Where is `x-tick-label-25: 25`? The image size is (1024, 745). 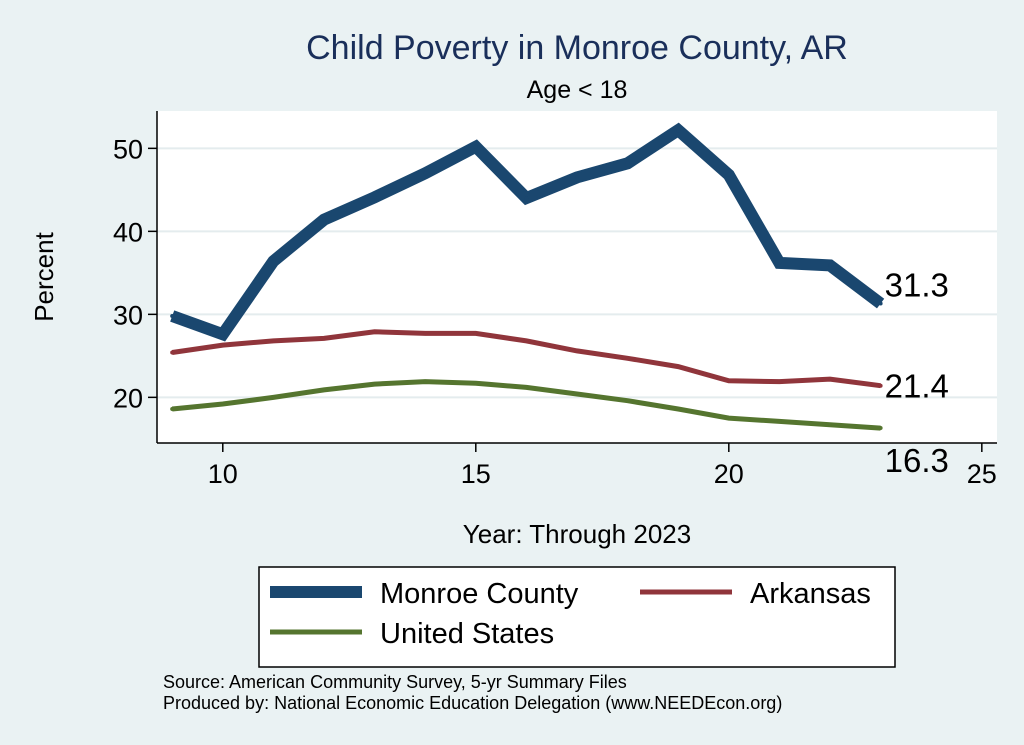
x-tick-label-25: 25 is located at coordinates (982, 474).